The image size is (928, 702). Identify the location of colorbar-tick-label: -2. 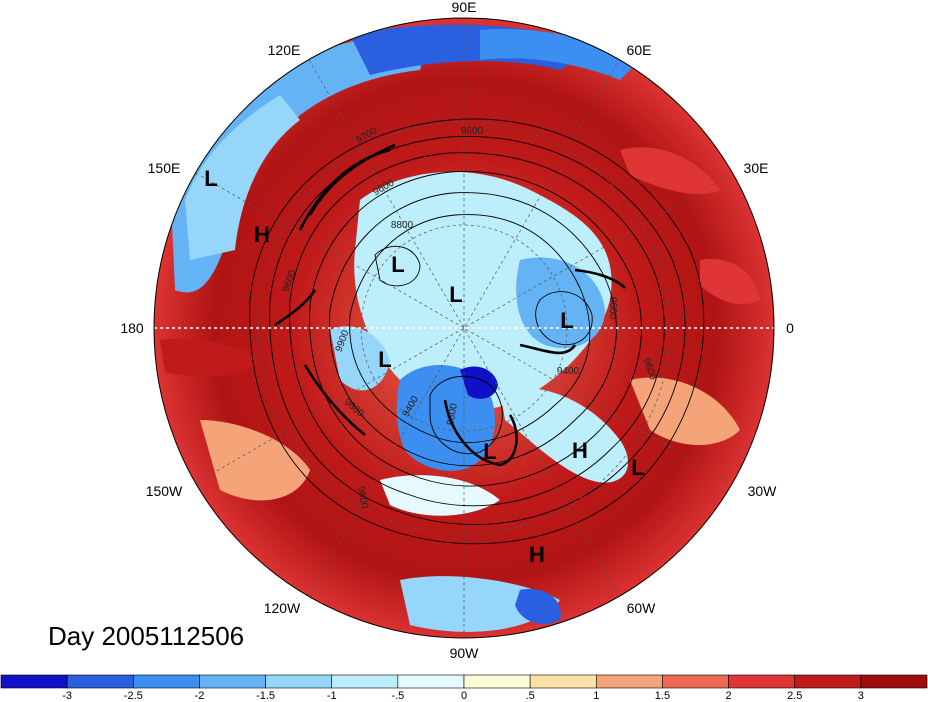
(200, 696).